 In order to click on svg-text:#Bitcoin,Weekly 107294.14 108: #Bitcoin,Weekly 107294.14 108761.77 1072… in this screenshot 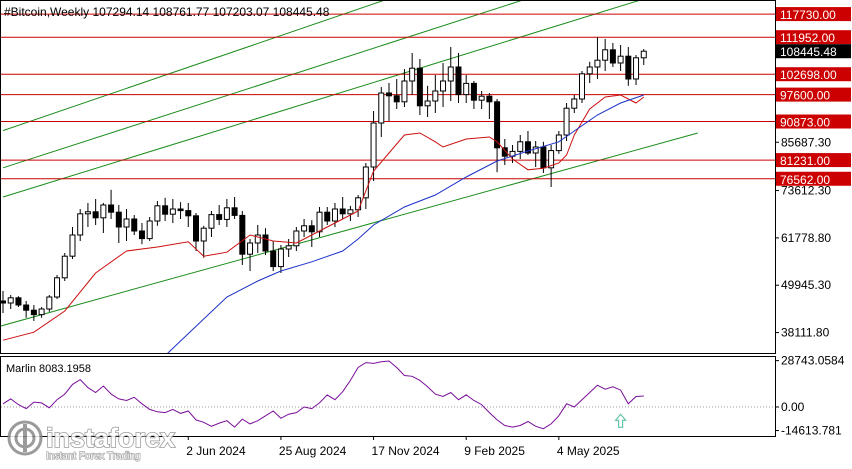, I will do `click(167, 12)`.